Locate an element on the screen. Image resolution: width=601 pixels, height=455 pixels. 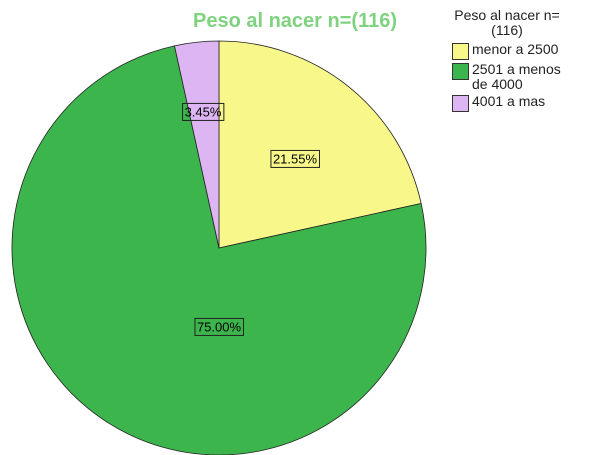
legend-item: 2501 a menos de 4000 is located at coordinates (524, 77).